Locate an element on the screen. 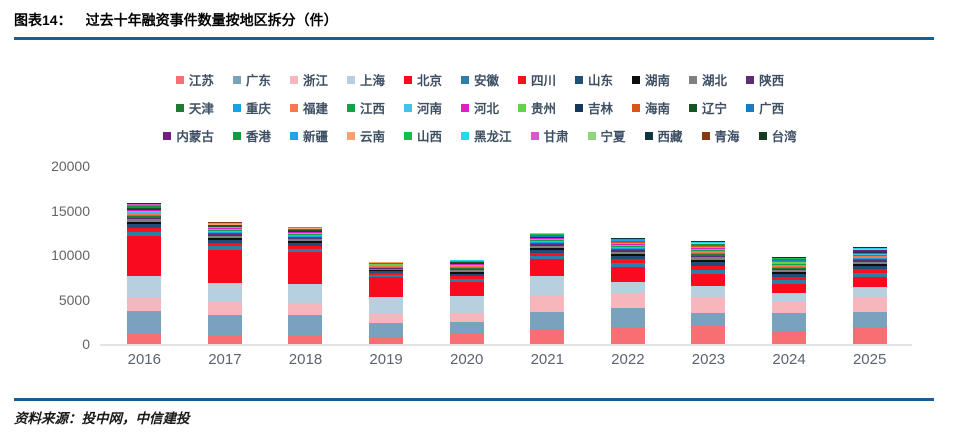  legend-label: 江西 is located at coordinates (372, 109).